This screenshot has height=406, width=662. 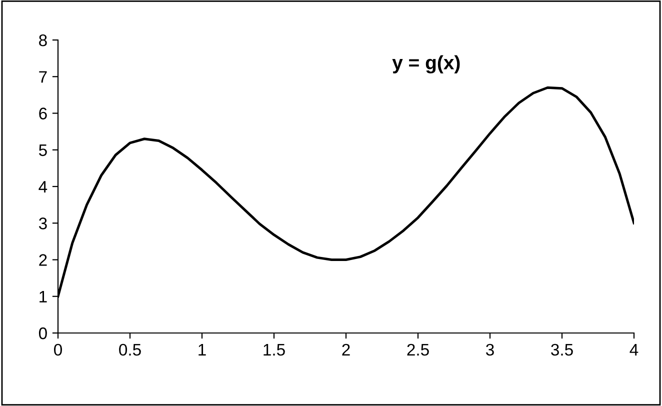 What do you see at coordinates (43, 114) in the screenshot?
I see `y-tick-label: 6` at bounding box center [43, 114].